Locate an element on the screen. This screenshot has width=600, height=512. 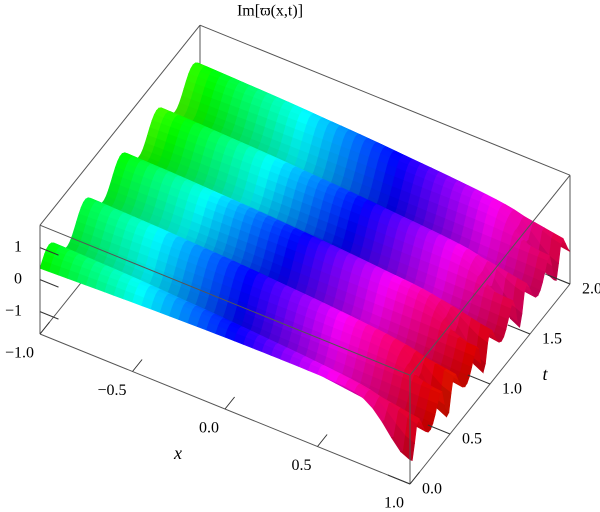
z-tick-label: 0 is located at coordinates (18, 278).